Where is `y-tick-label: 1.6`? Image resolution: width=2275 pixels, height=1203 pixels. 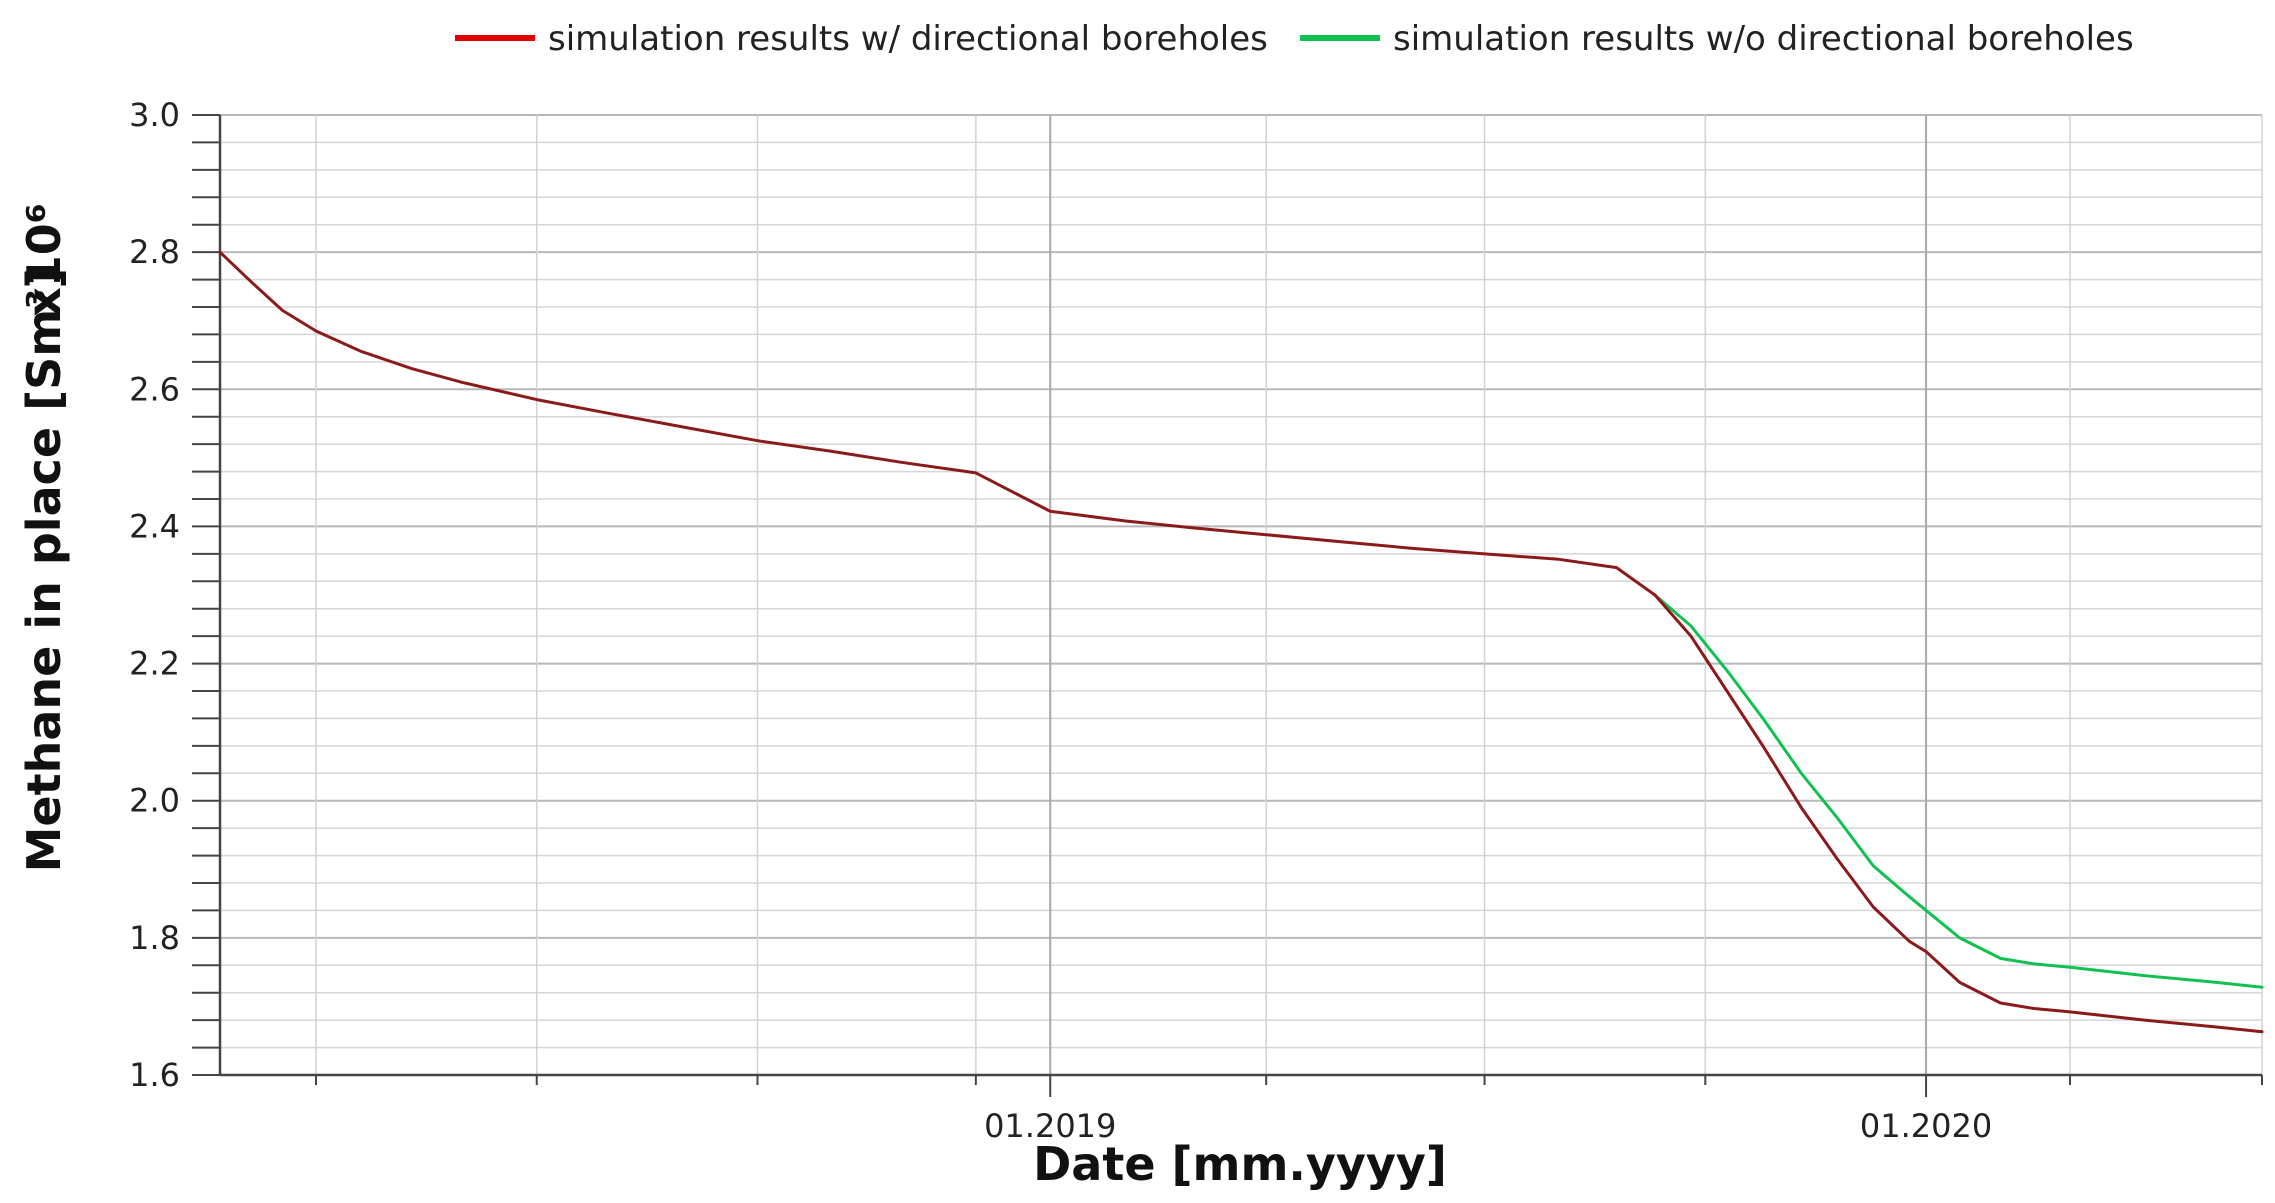
y-tick-label: 1.6 is located at coordinates (154, 1075).